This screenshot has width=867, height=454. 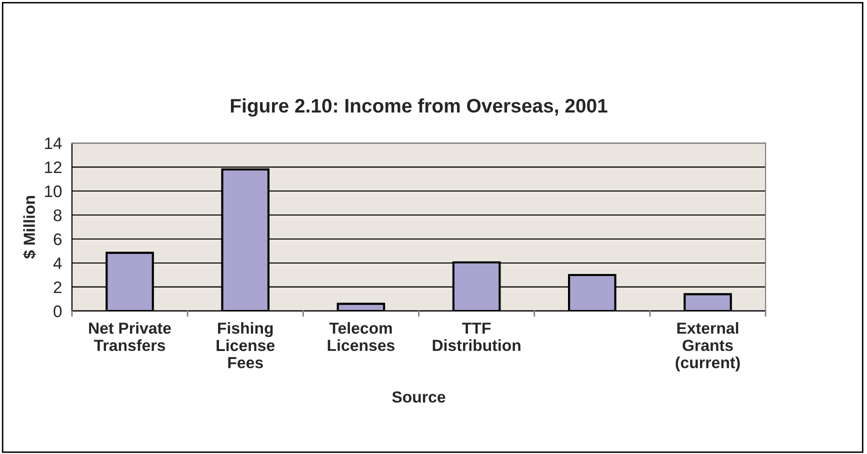 What do you see at coordinates (361, 337) in the screenshot?
I see `x-tick-label: Telecom Licenses` at bounding box center [361, 337].